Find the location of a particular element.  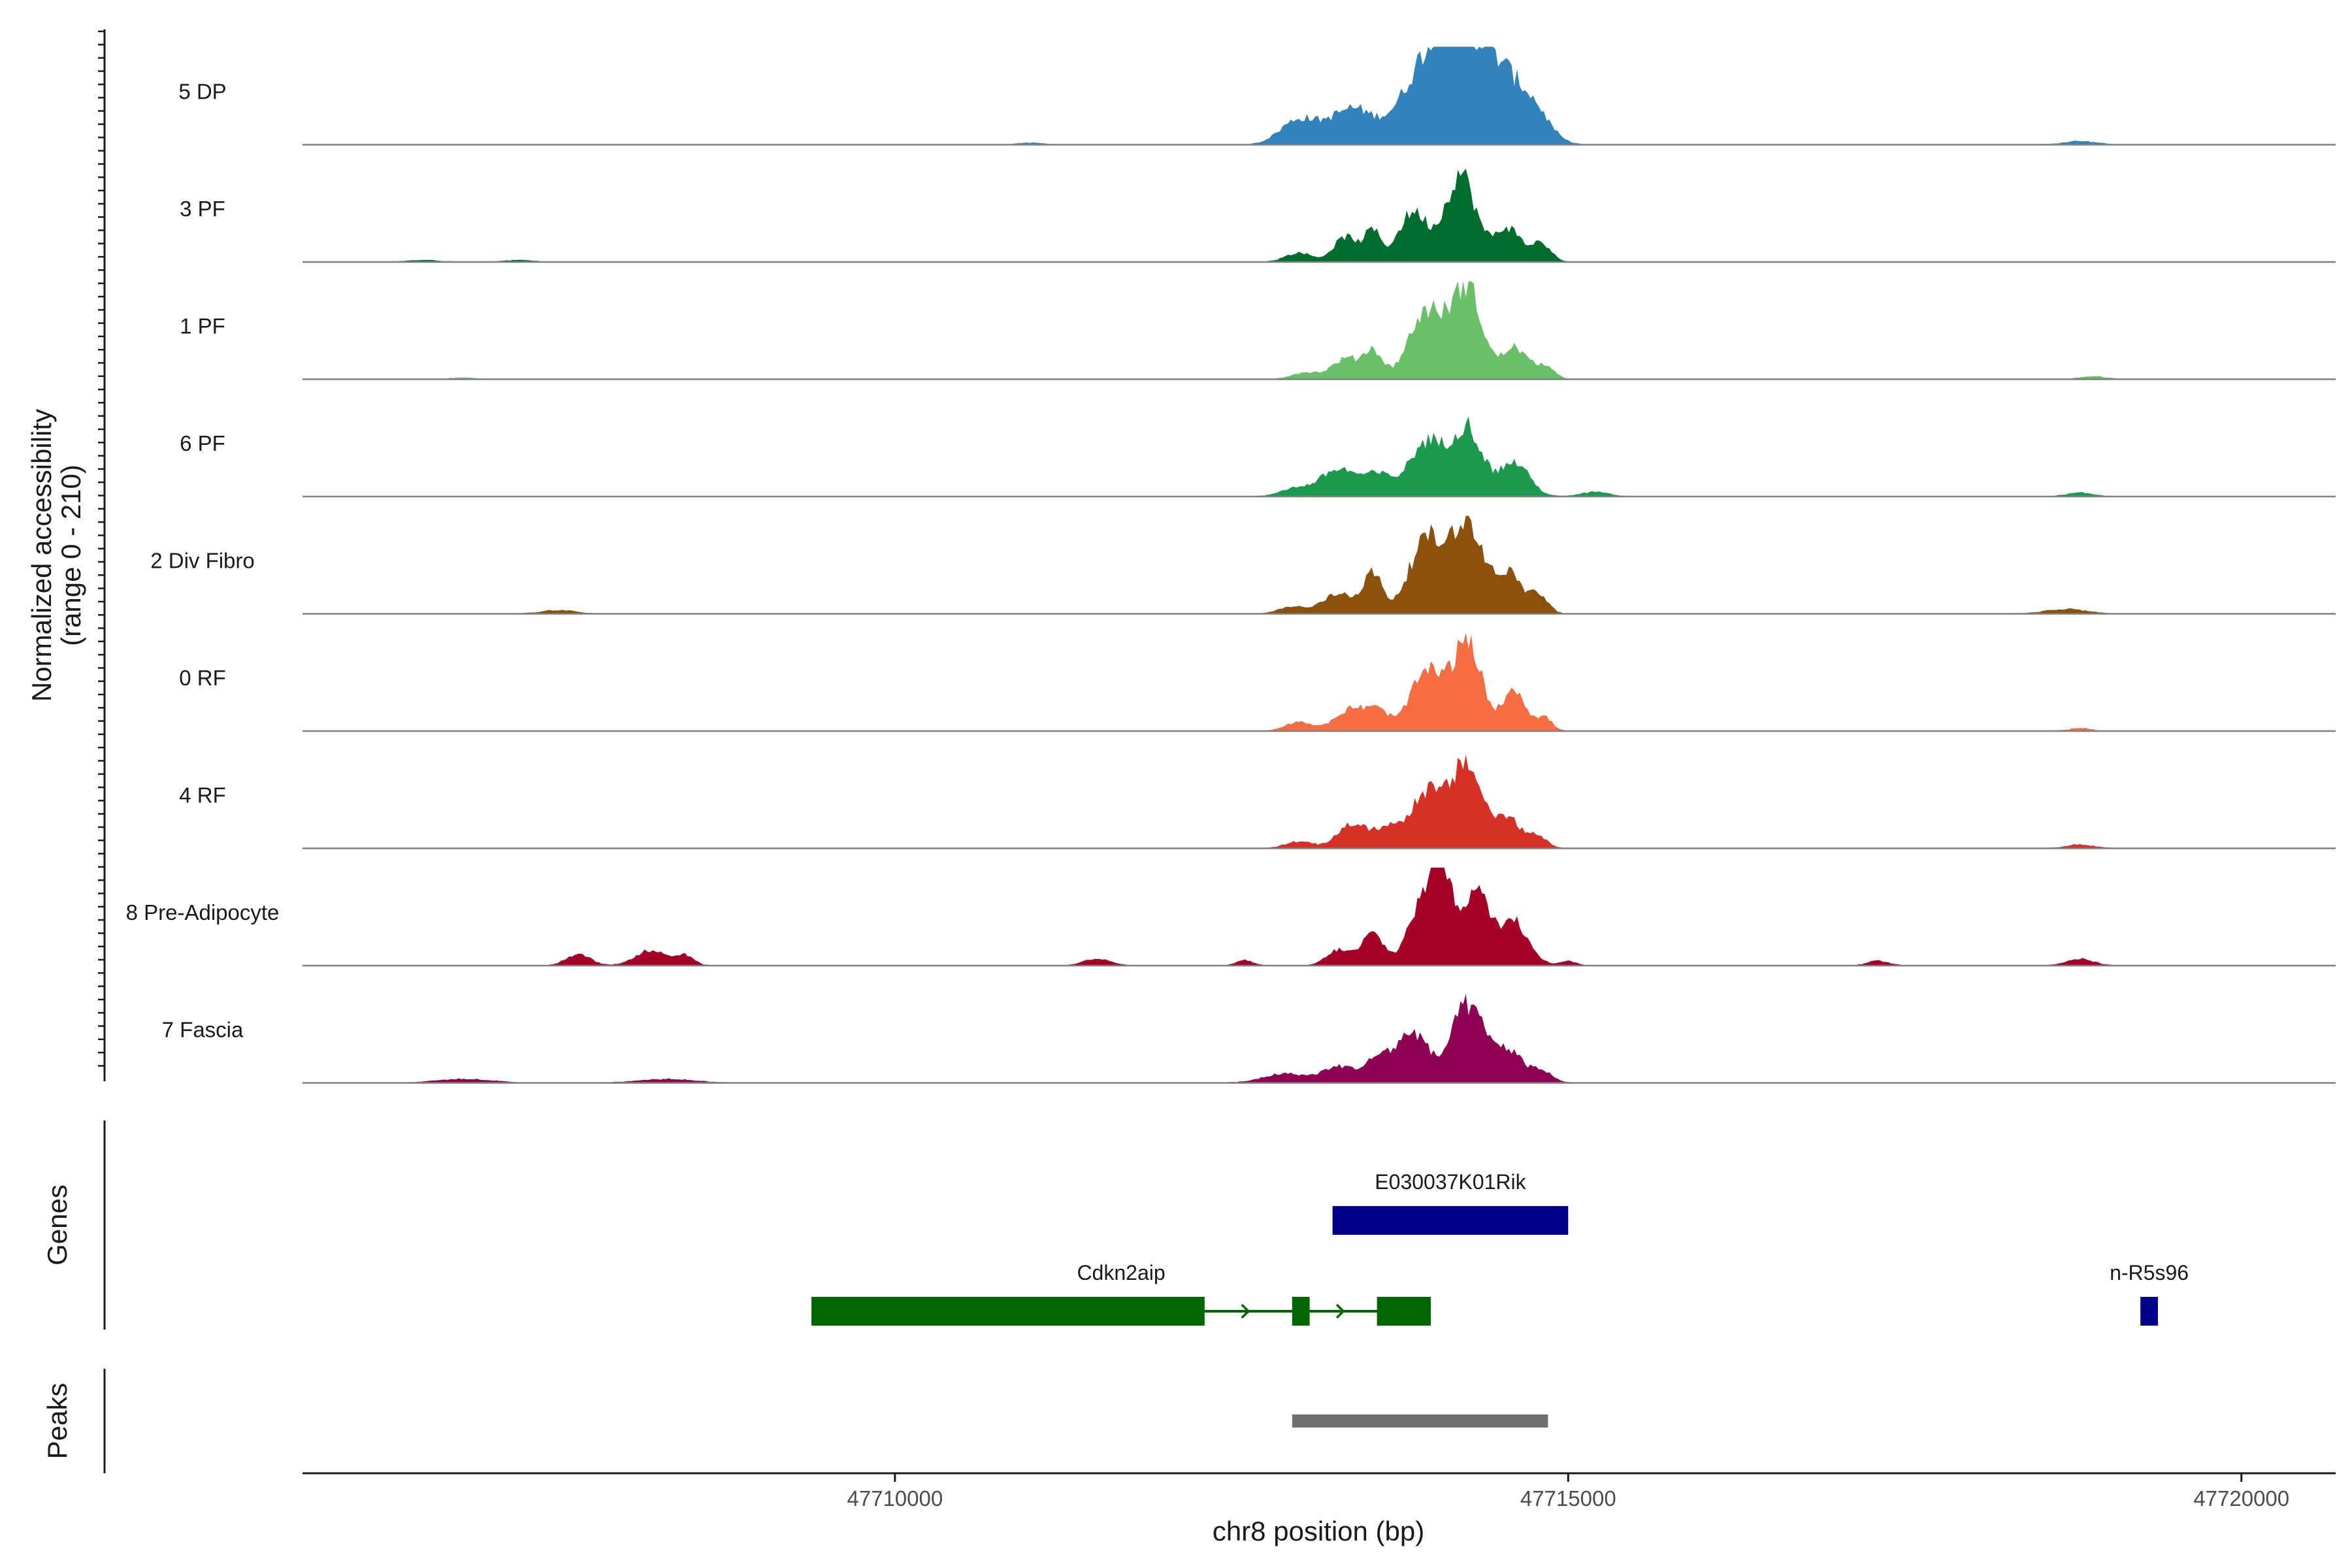

peaks-panel: Peaks is located at coordinates (795, 1421).